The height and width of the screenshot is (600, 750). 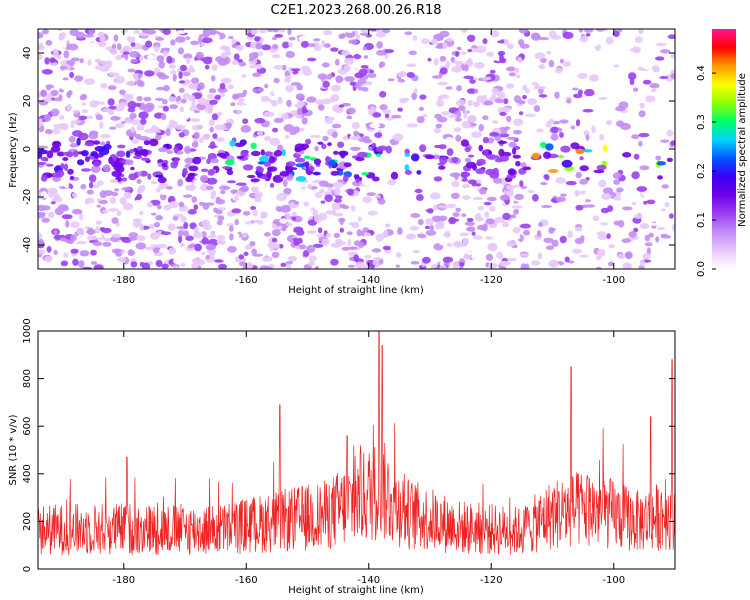 I want to click on spectrogram-x-tick-label: -120, so click(x=491, y=280).